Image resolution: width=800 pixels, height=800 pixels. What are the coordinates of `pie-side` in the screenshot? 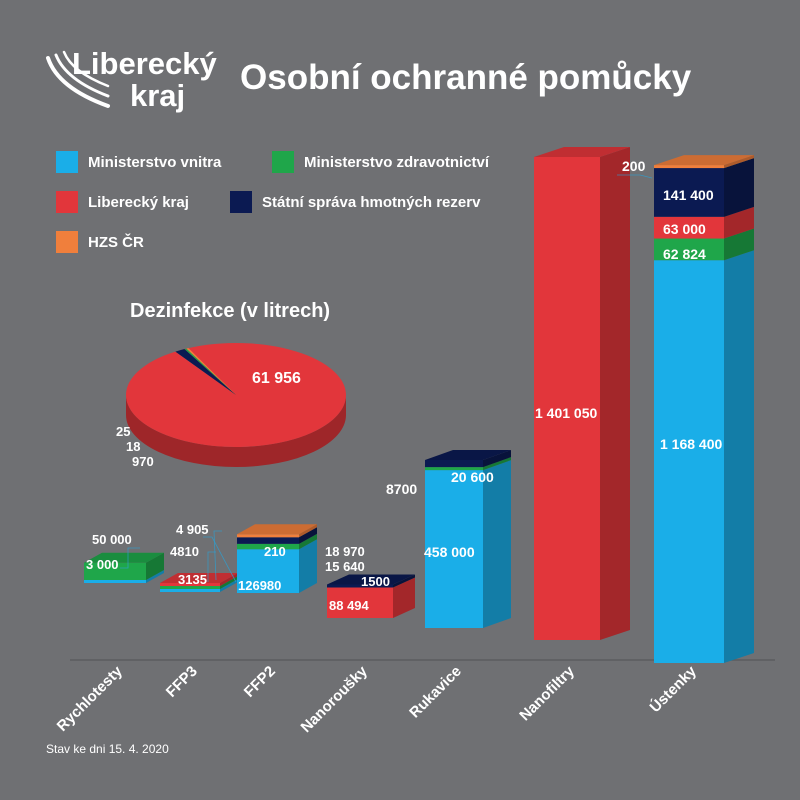 It's located at (236, 431).